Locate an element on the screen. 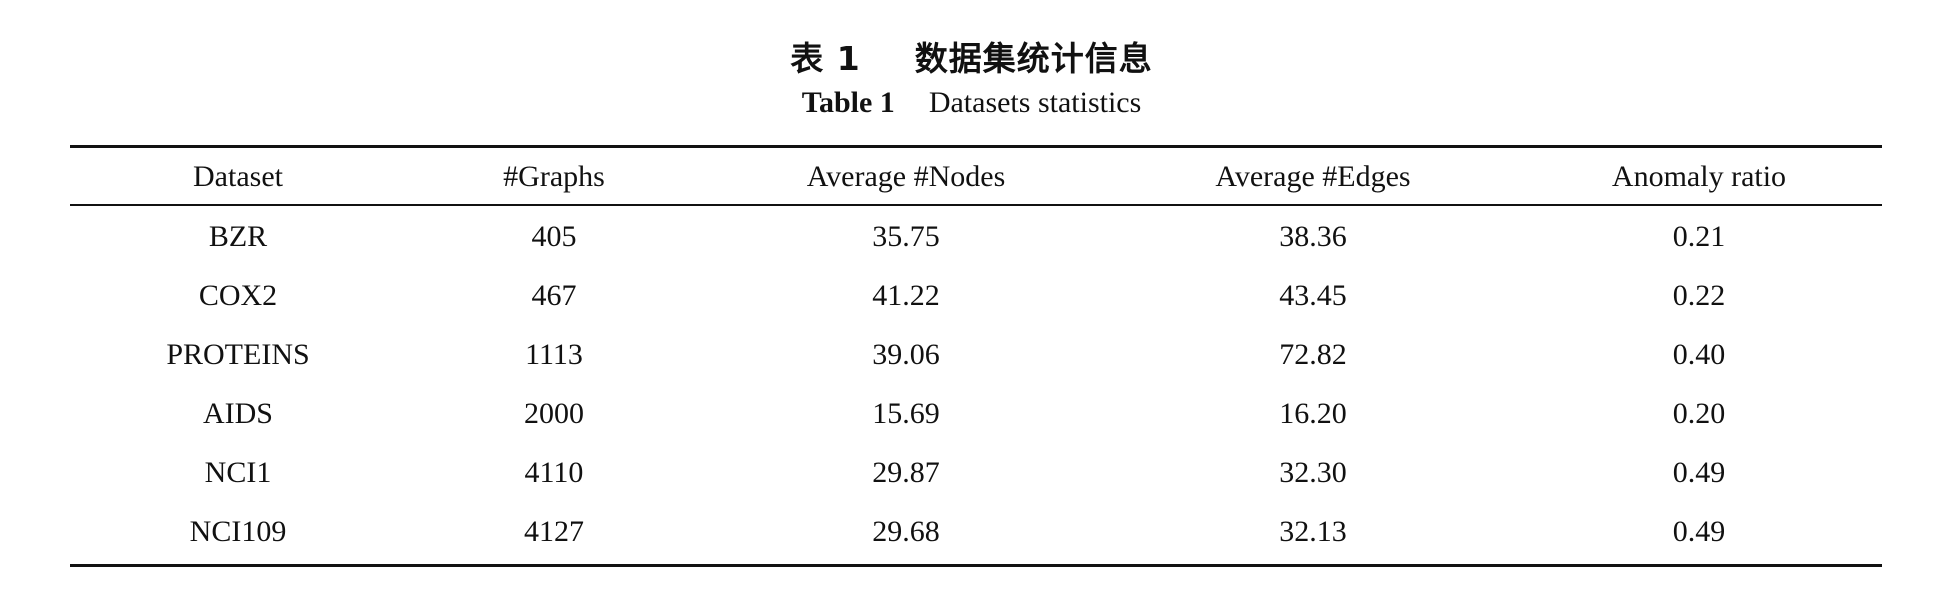 This screenshot has height=592, width=1943. cell-avg-edges: 32.13 is located at coordinates (1313, 531).